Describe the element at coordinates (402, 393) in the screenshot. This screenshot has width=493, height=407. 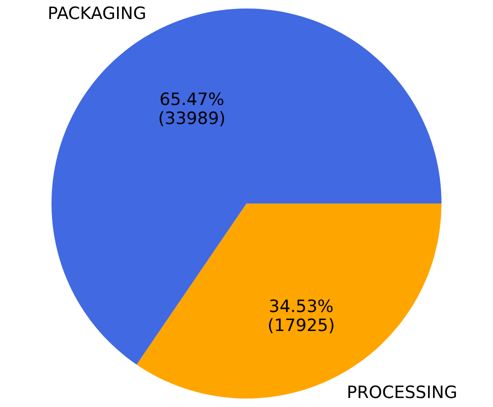
I see `slice-label: PROCESSING` at that location.